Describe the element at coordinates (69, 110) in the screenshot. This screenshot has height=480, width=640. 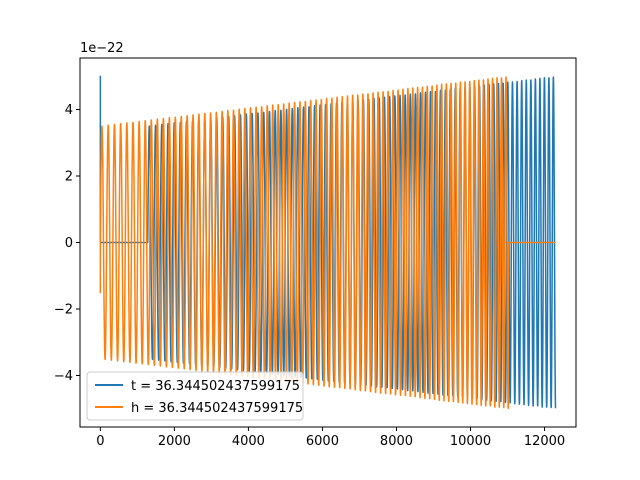
I see `y-tick-label: 4` at that location.